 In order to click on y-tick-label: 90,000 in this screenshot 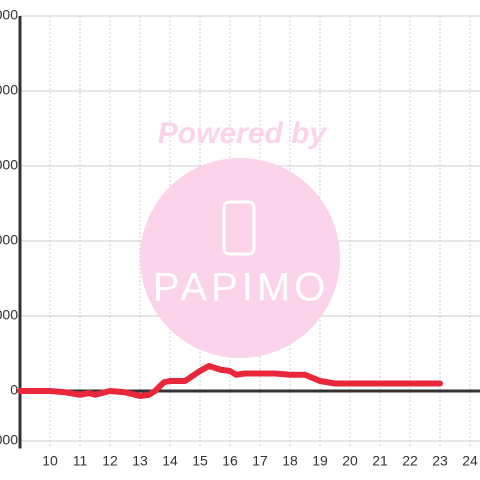, I will do `click(9, 165)`.